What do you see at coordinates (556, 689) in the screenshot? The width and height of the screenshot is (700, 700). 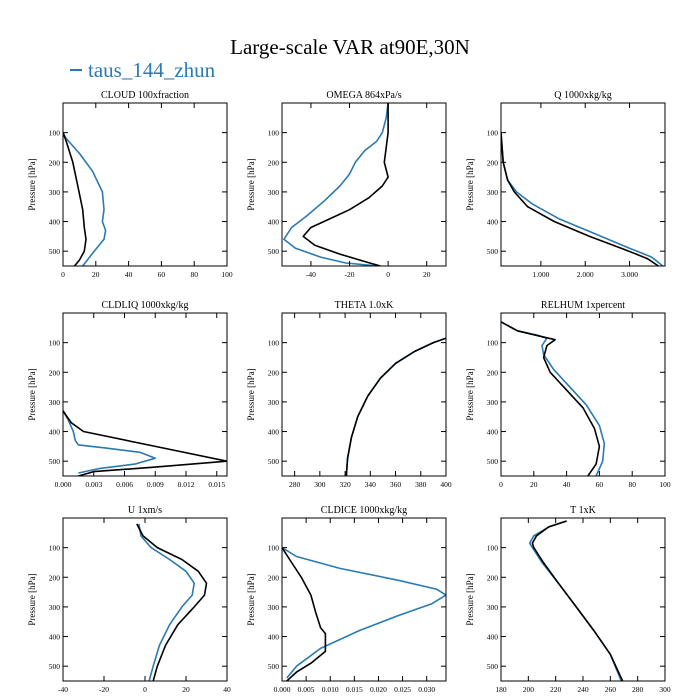 I see `x-tick-label: 220` at bounding box center [556, 689].